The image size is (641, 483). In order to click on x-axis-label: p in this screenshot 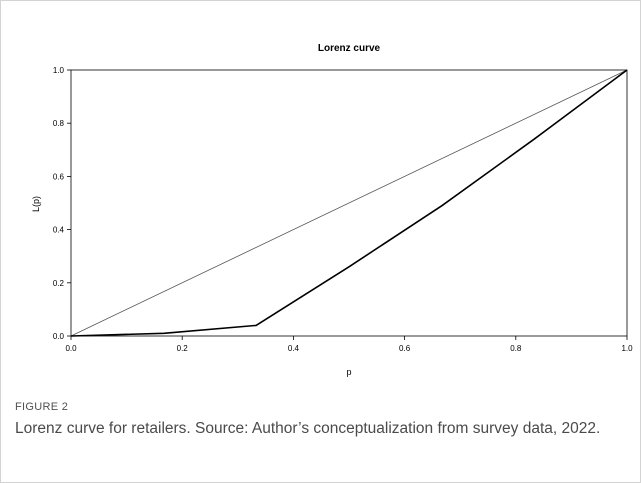, I will do `click(348, 372)`.